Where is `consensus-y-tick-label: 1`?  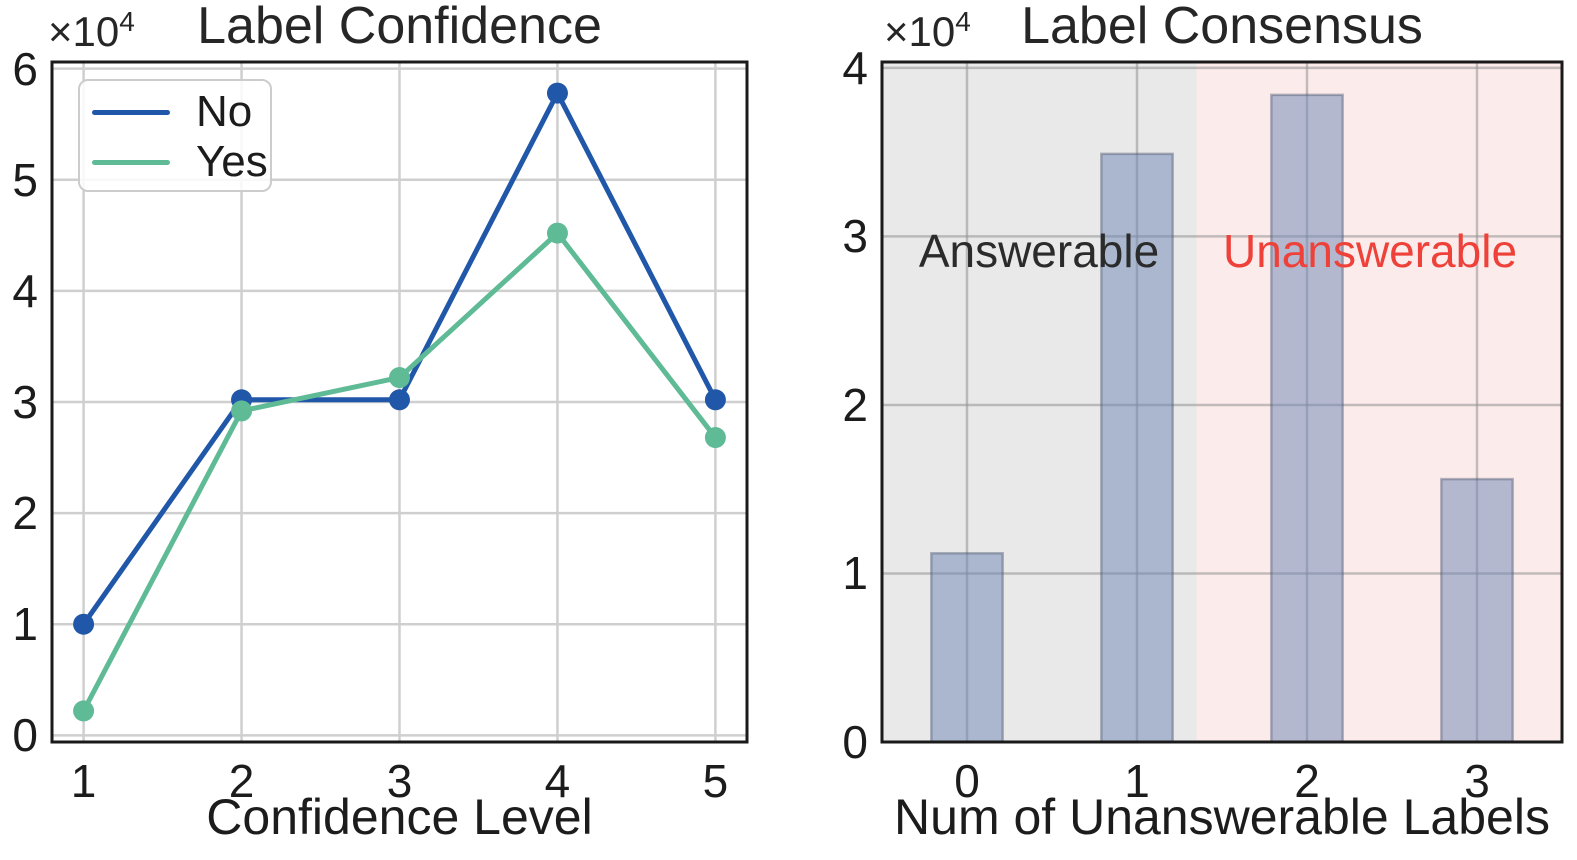
consensus-y-tick-label: 1 is located at coordinates (855, 573).